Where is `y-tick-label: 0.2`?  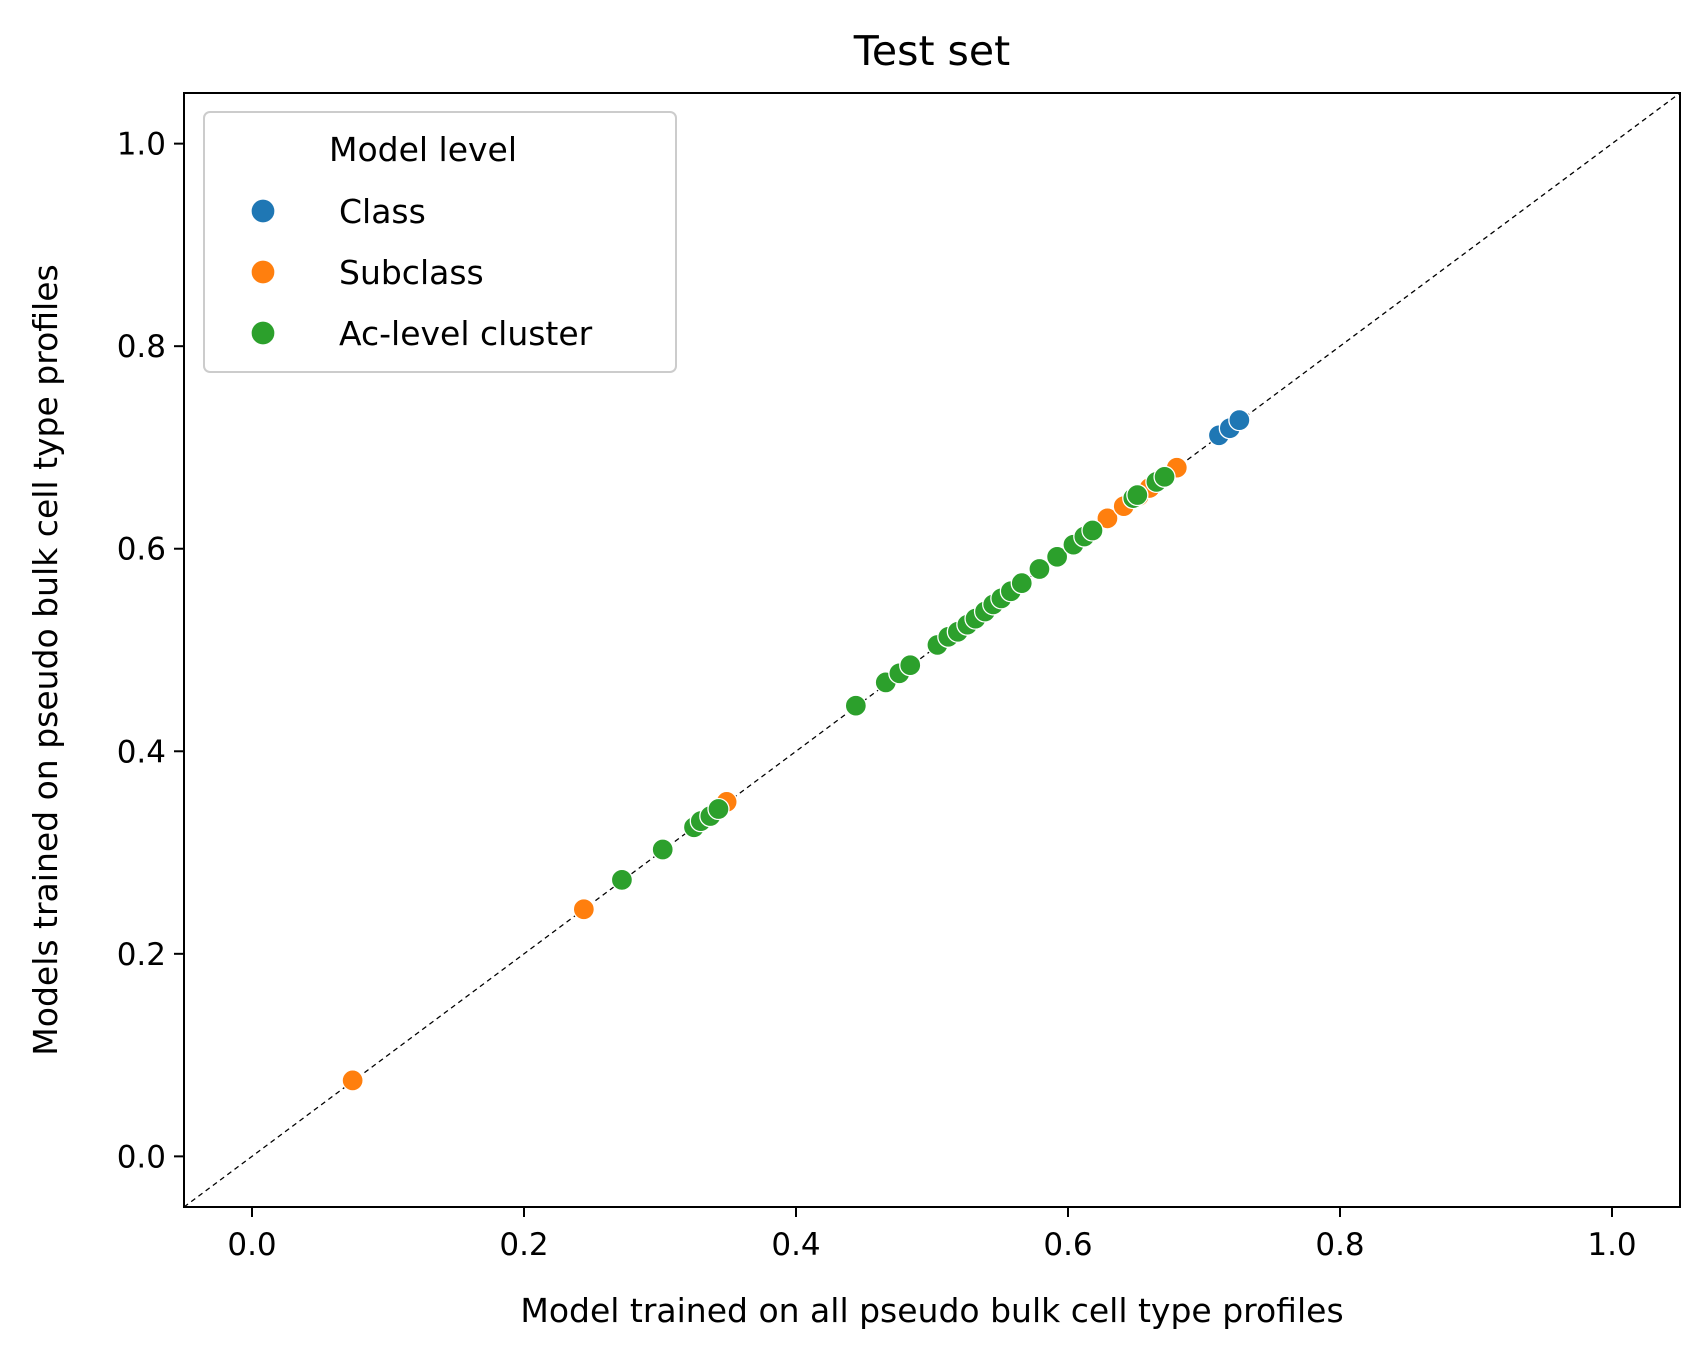
y-tick-label: 0.2 is located at coordinates (141, 955).